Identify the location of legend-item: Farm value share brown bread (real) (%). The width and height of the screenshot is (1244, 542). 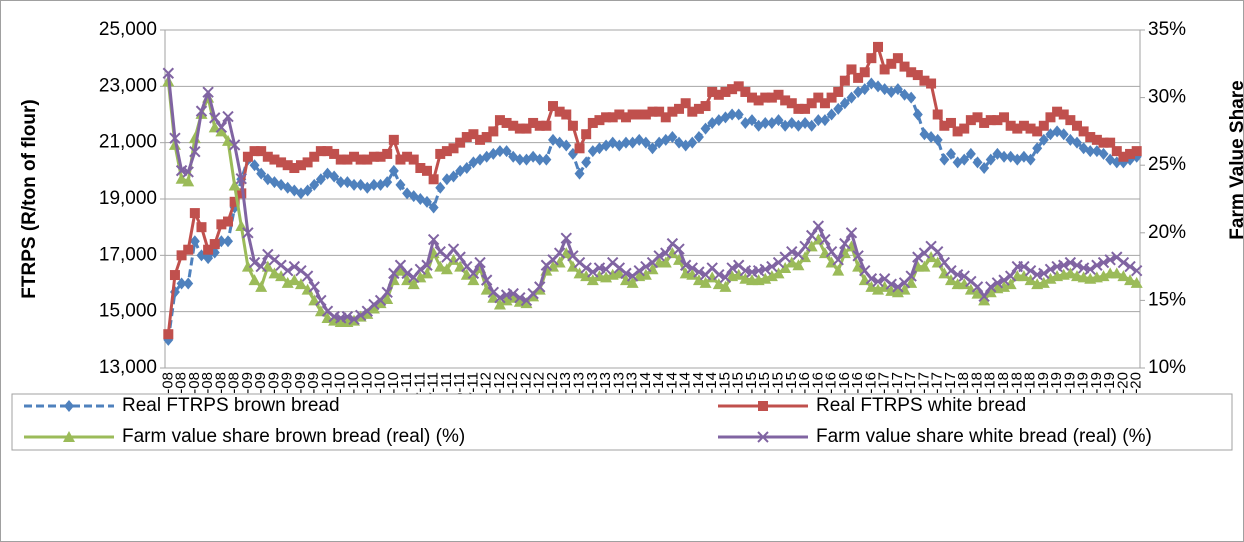
(244, 436).